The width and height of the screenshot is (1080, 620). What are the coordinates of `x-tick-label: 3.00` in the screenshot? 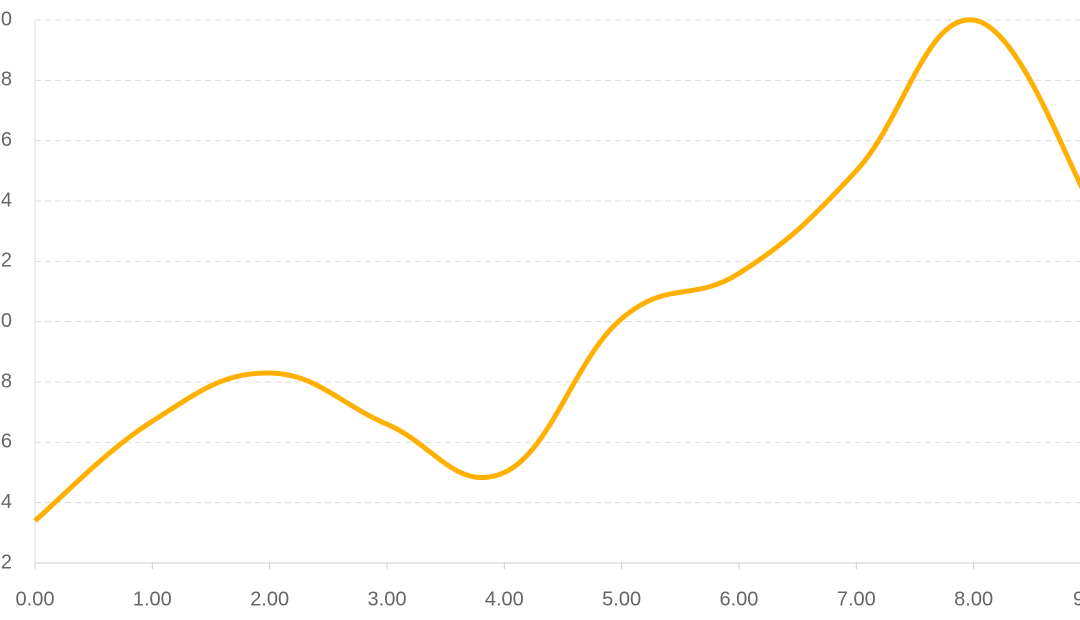 It's located at (387, 599).